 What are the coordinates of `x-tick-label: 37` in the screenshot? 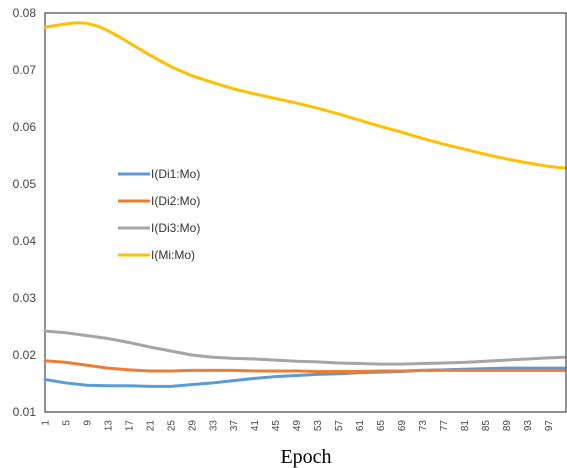 It's located at (234, 426).